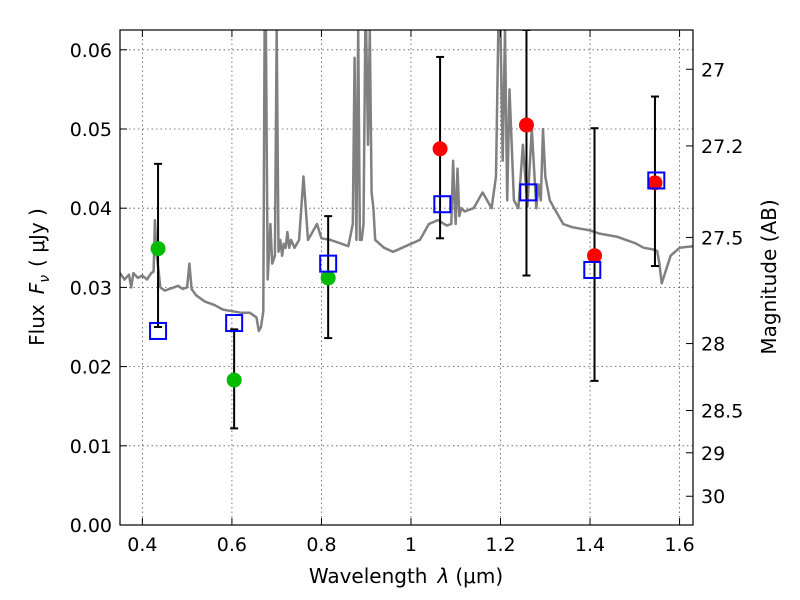 Image resolution: width=800 pixels, height=600 pixels. What do you see at coordinates (722, 412) in the screenshot?
I see `y2-tick-label: 28.5` at bounding box center [722, 412].